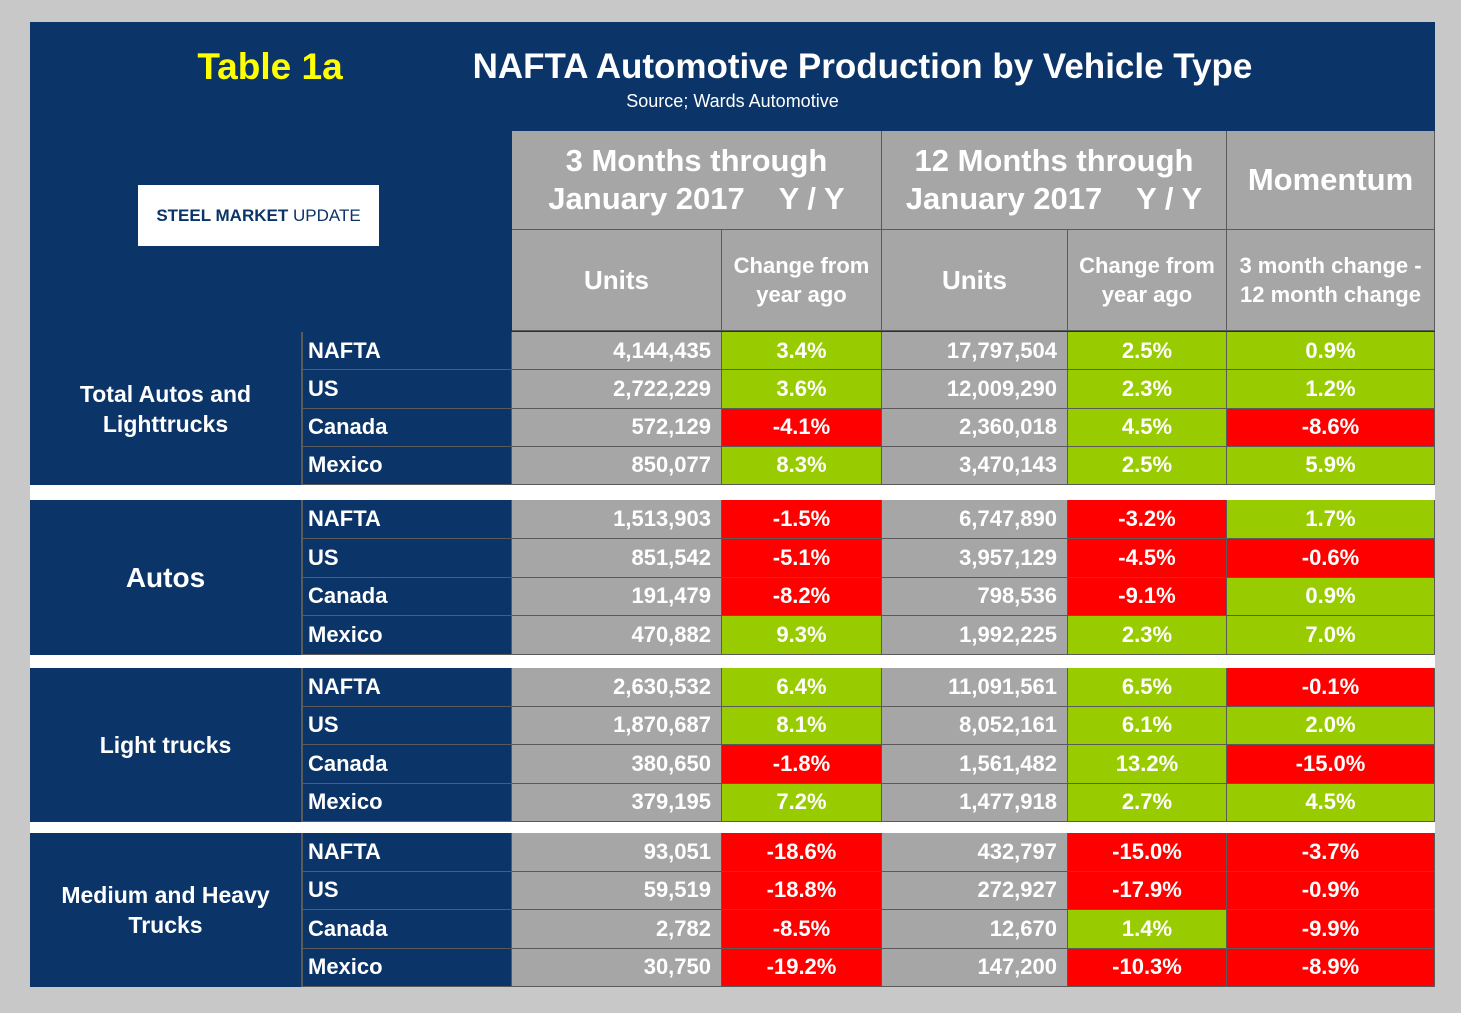 This screenshot has height=1013, width=1461. What do you see at coordinates (802, 389) in the screenshot?
I see `change-cell: 3.6%` at bounding box center [802, 389].